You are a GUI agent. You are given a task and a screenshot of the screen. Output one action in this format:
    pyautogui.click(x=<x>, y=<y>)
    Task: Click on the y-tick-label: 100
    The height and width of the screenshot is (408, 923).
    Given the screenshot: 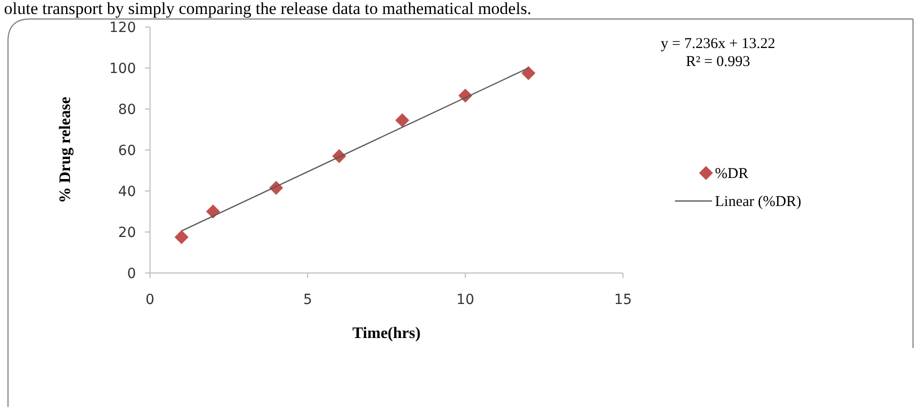 What is the action you would take?
    pyautogui.click(x=122, y=69)
    